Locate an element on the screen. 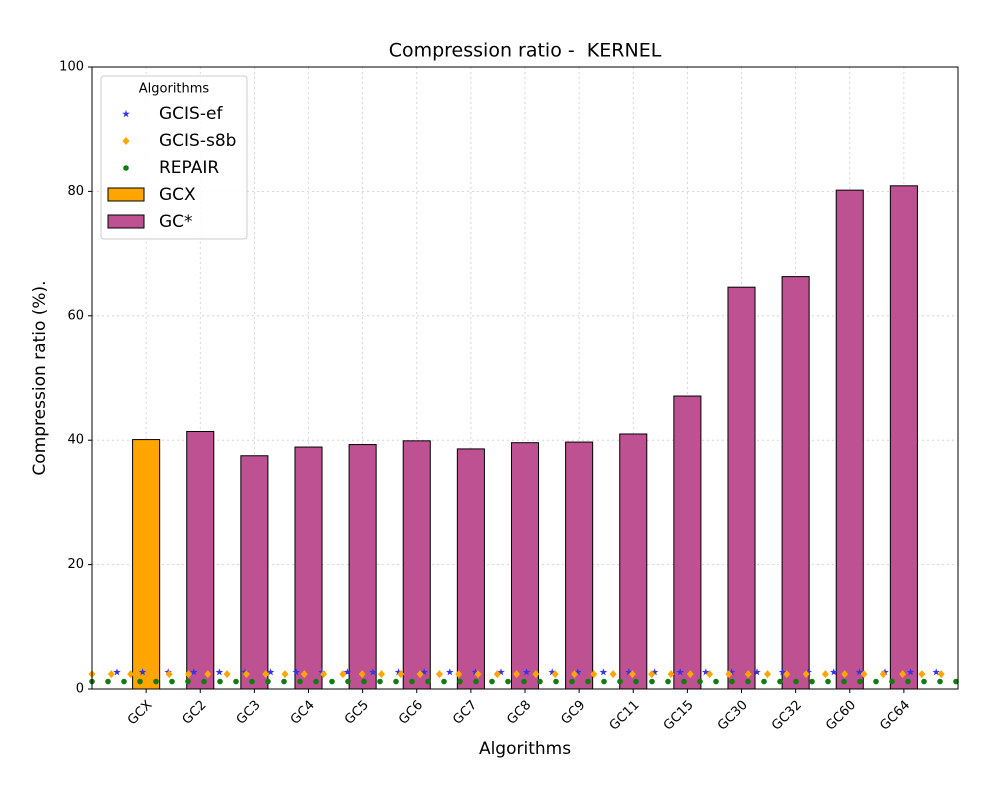  x-tick-label: GC11 is located at coordinates (625, 716).